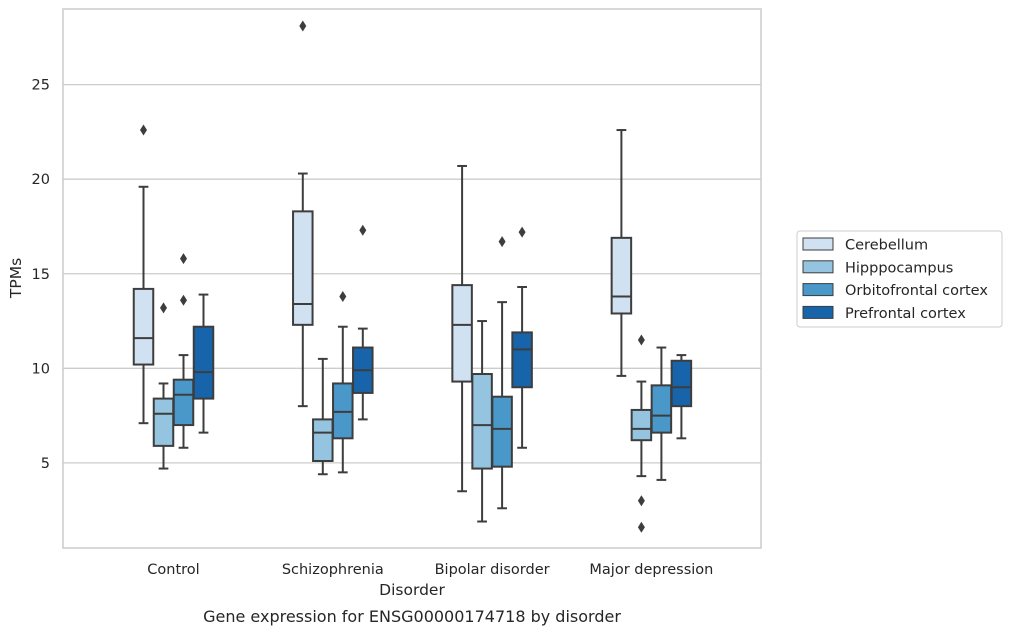 This screenshot has height=634, width=1013. Describe the element at coordinates (886, 246) in the screenshot. I see `legend-label: Cerebellum` at that location.